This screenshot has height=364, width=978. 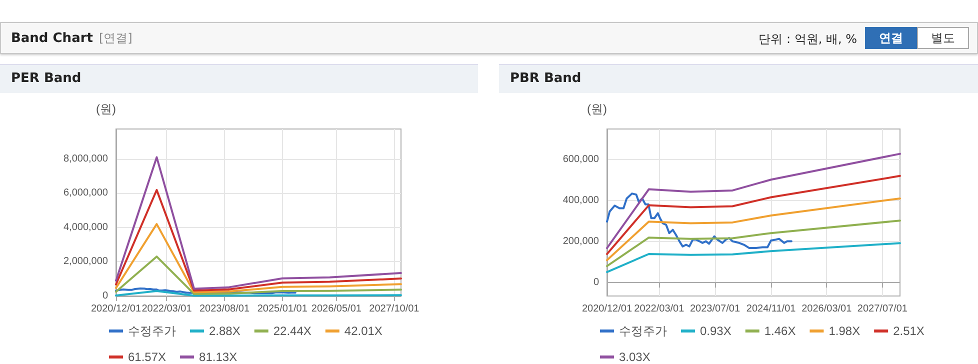 What do you see at coordinates (882, 309) in the screenshot?
I see `x-tick-label: 2027/07/01` at bounding box center [882, 309].